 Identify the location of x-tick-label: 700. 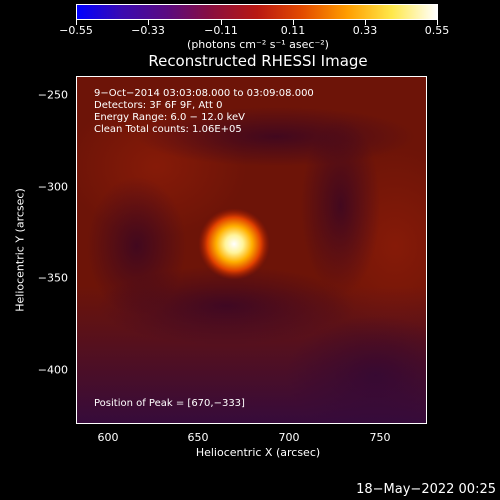
(289, 437).